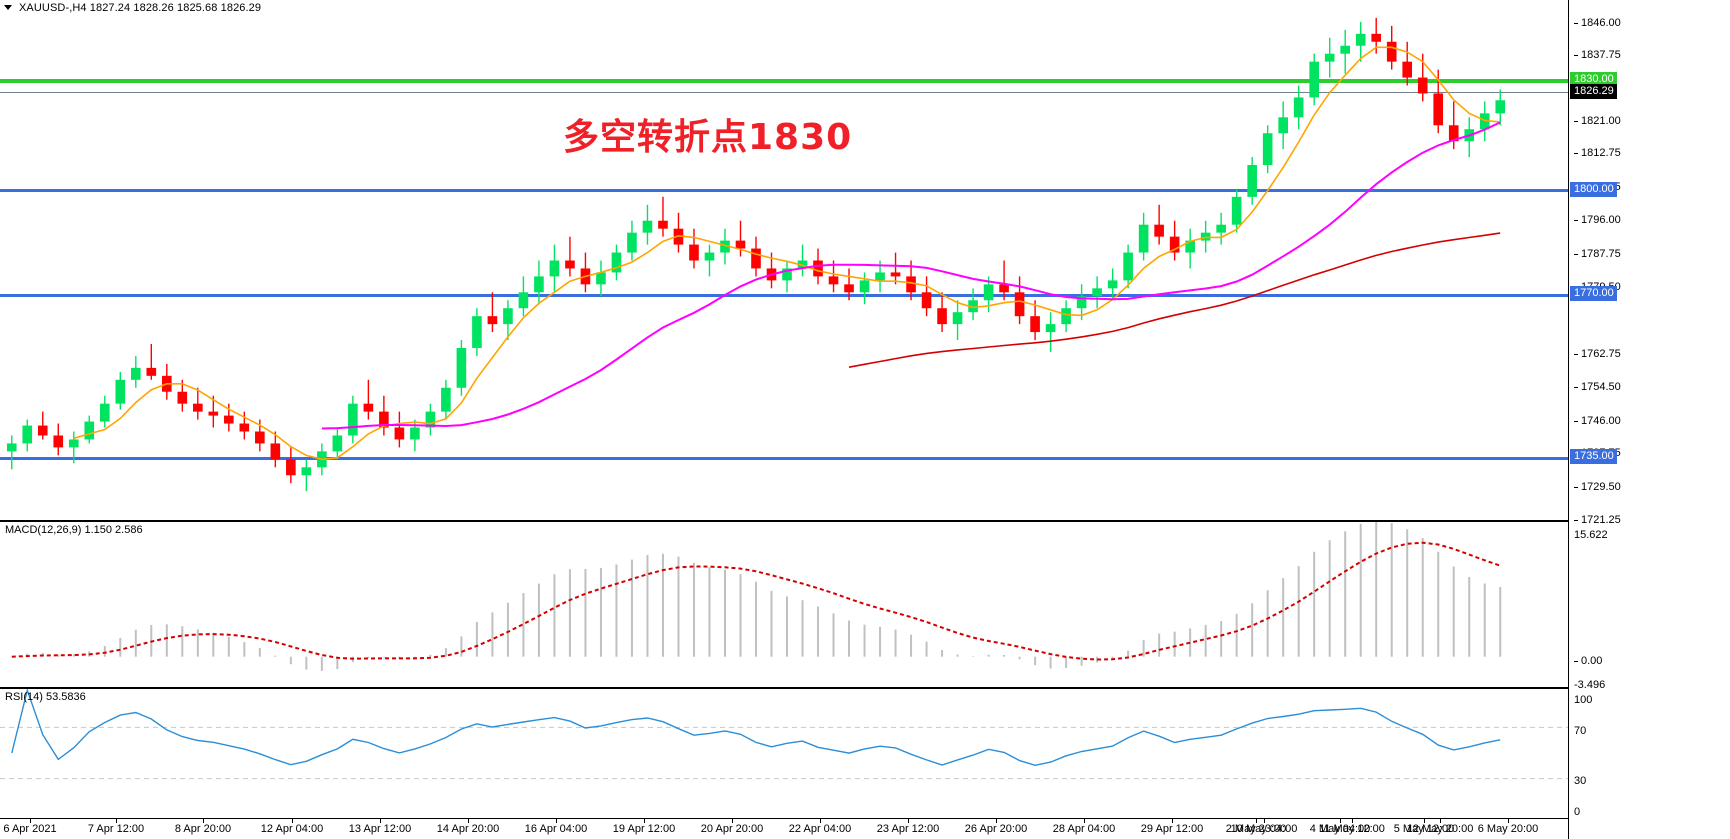  Describe the element at coordinates (1597, 254) in the screenshot. I see `price-axis-tick: 1787.75` at that location.